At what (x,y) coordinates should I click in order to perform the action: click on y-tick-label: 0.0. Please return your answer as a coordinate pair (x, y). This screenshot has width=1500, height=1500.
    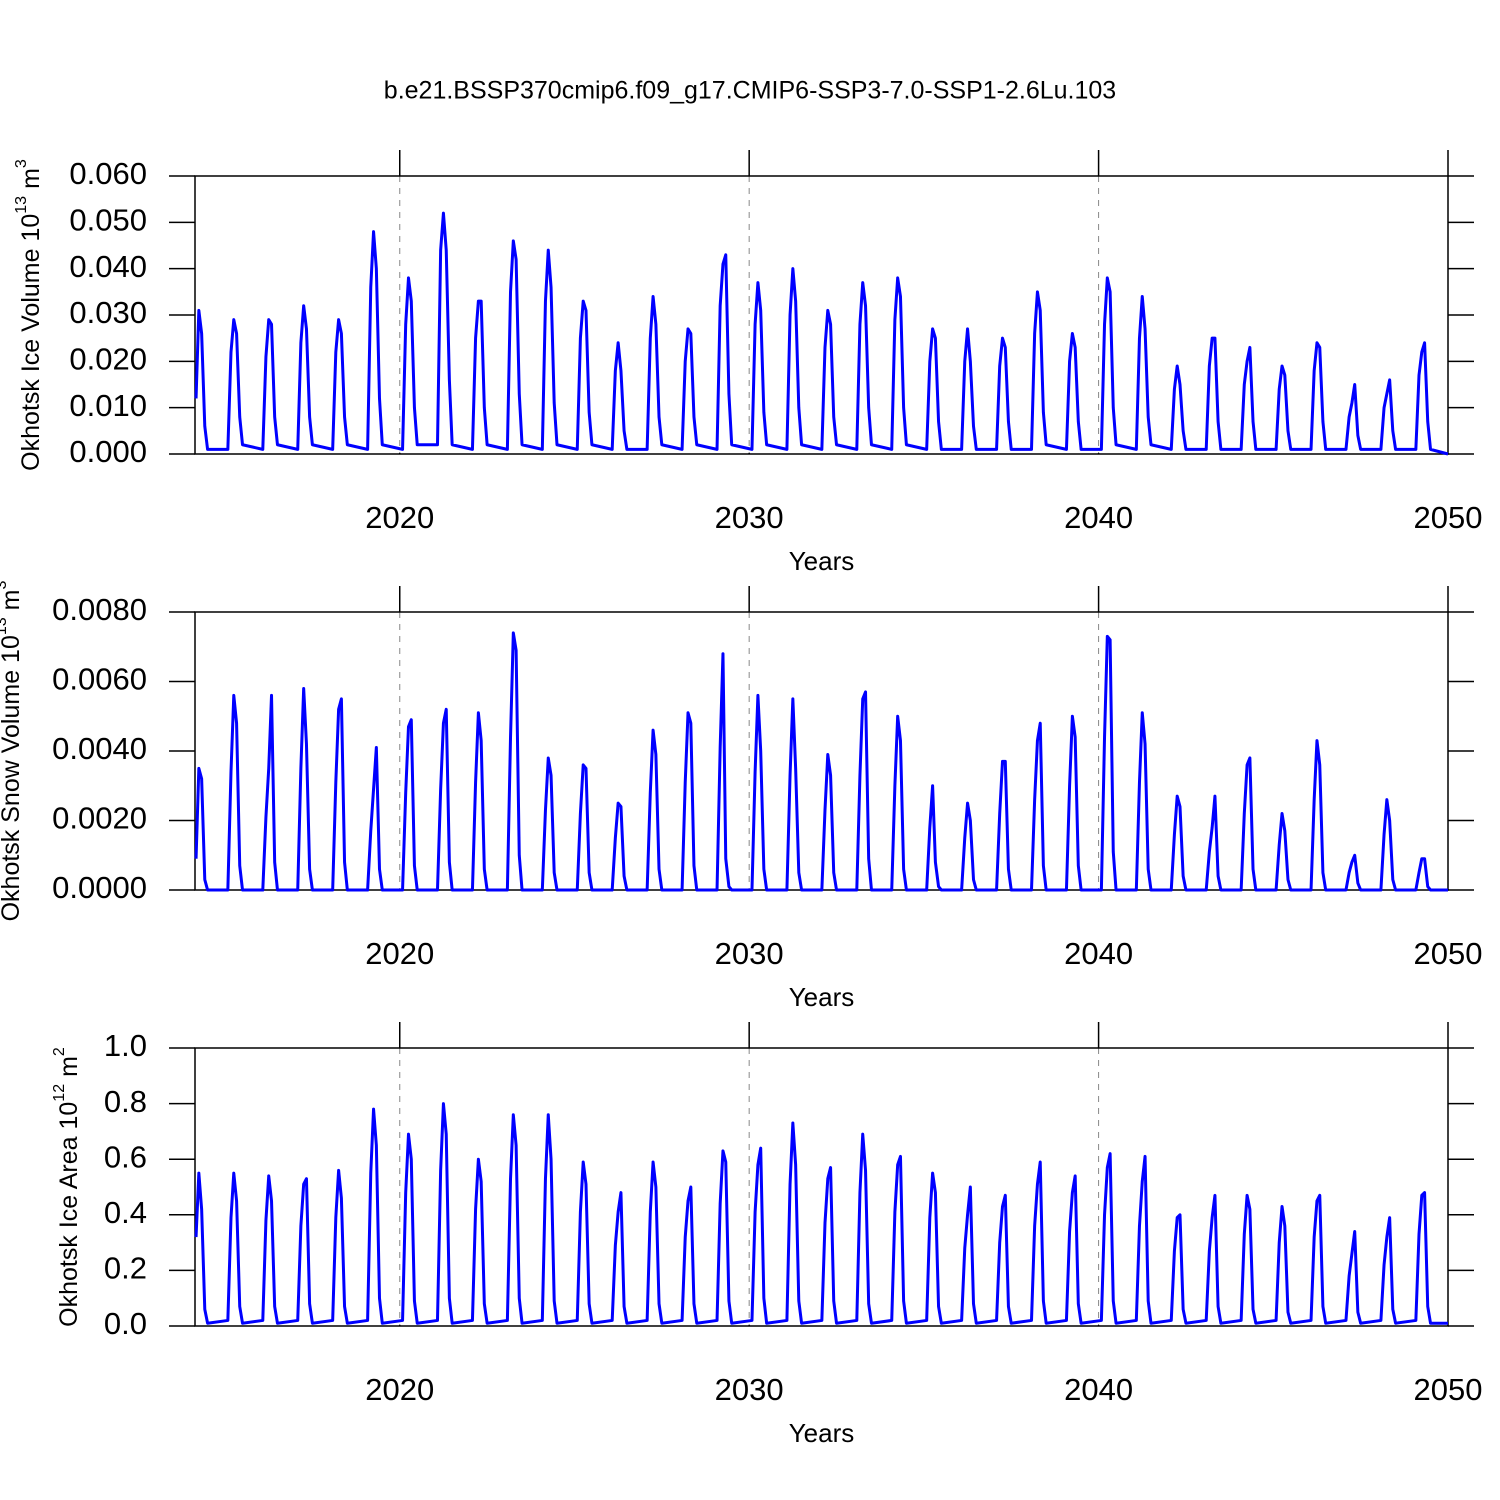
    Looking at the image, I should click on (125, 1323).